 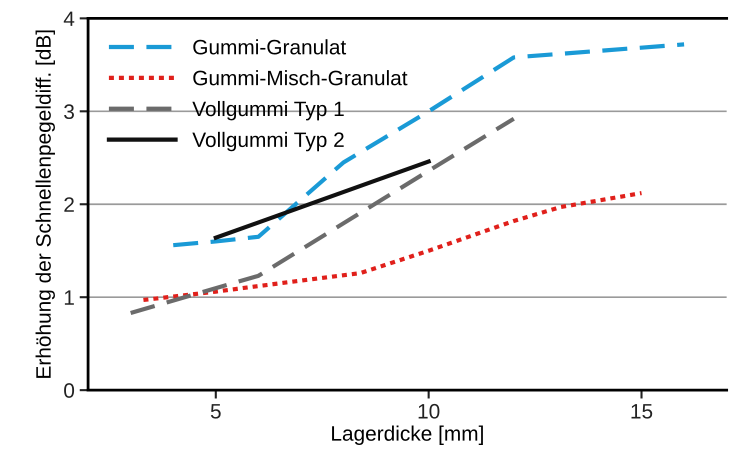 I want to click on y-axis-title: Erhöhung der Schnellenpegeldiff. [dB], so click(x=45, y=204).